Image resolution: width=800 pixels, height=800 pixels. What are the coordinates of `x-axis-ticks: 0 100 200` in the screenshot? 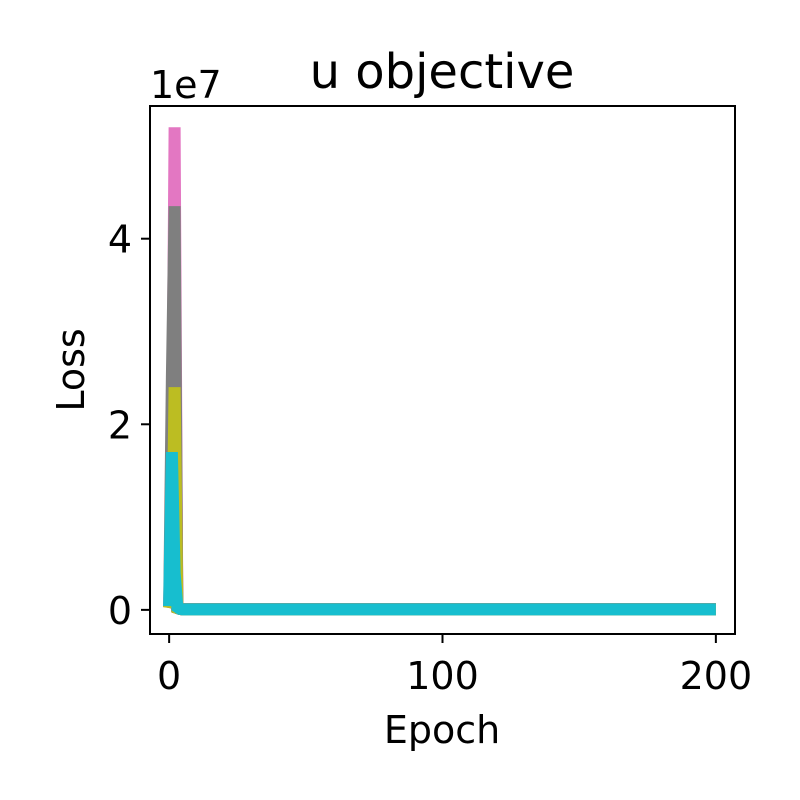 It's located at (454, 666).